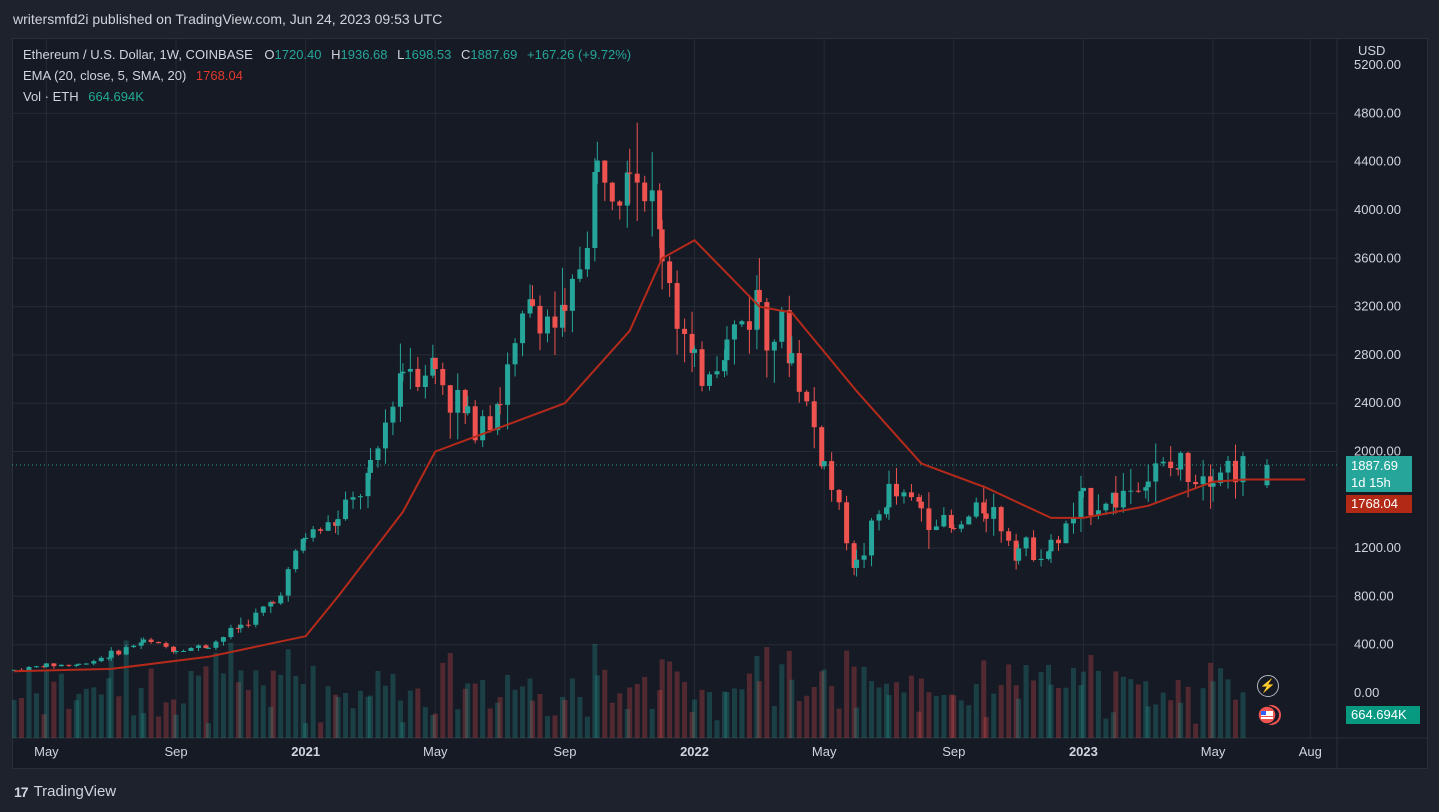 The width and height of the screenshot is (1439, 812). What do you see at coordinates (1372, 50) in the screenshot?
I see `currency-label: USD` at bounding box center [1372, 50].